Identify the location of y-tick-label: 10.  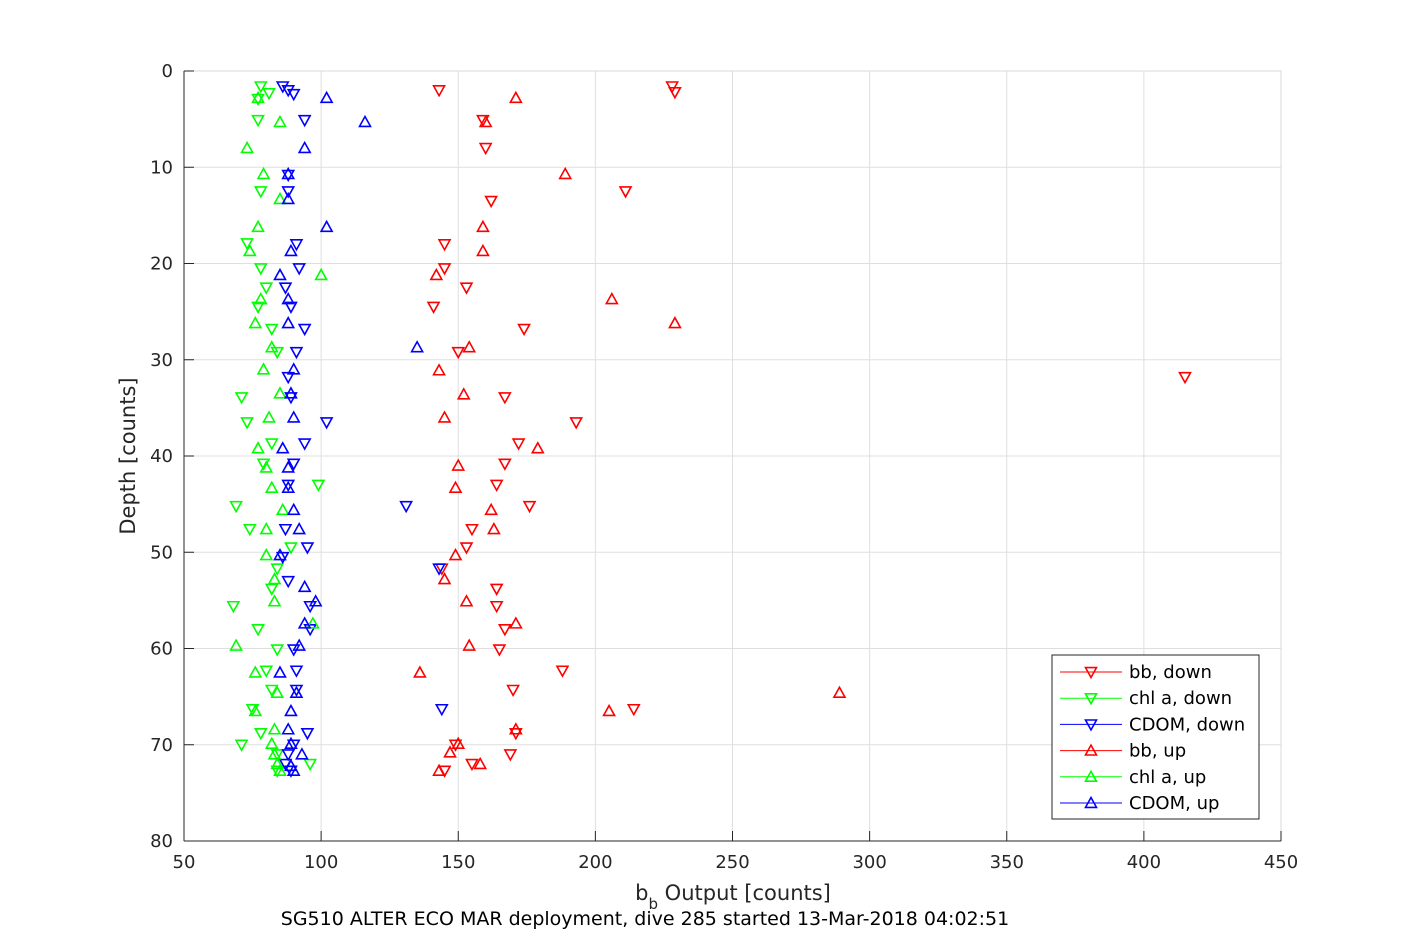
(161, 167).